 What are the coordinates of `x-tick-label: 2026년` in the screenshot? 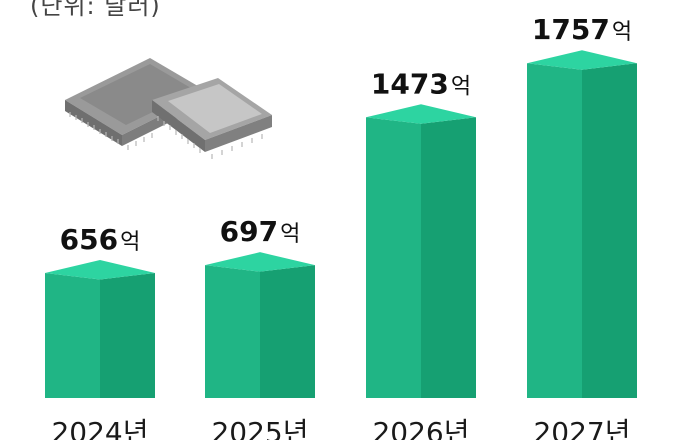 It's located at (420, 428).